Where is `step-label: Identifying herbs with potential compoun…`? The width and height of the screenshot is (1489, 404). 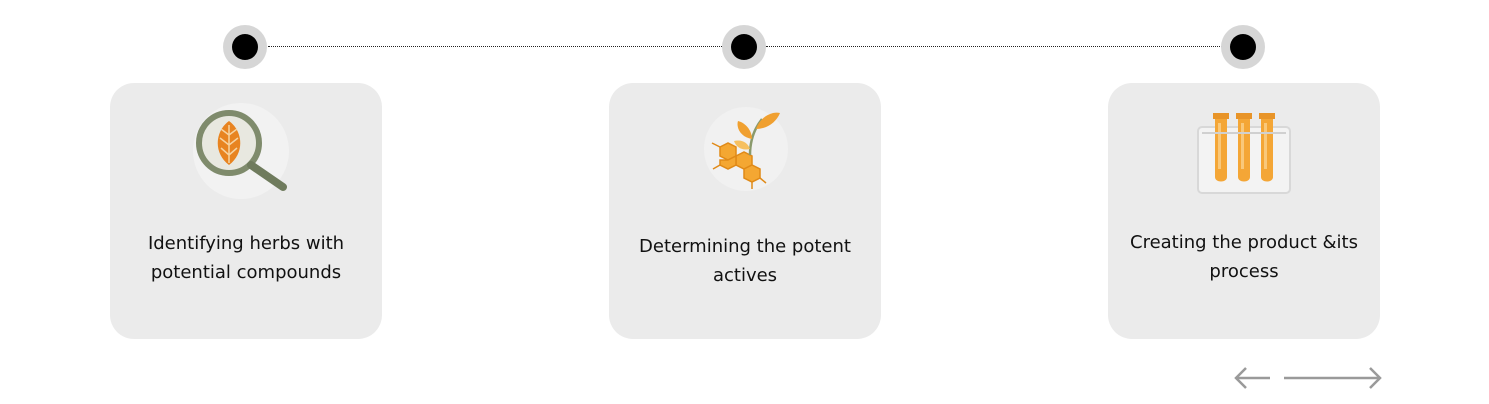 step-label: Identifying herbs with potential compoun… is located at coordinates (246, 258).